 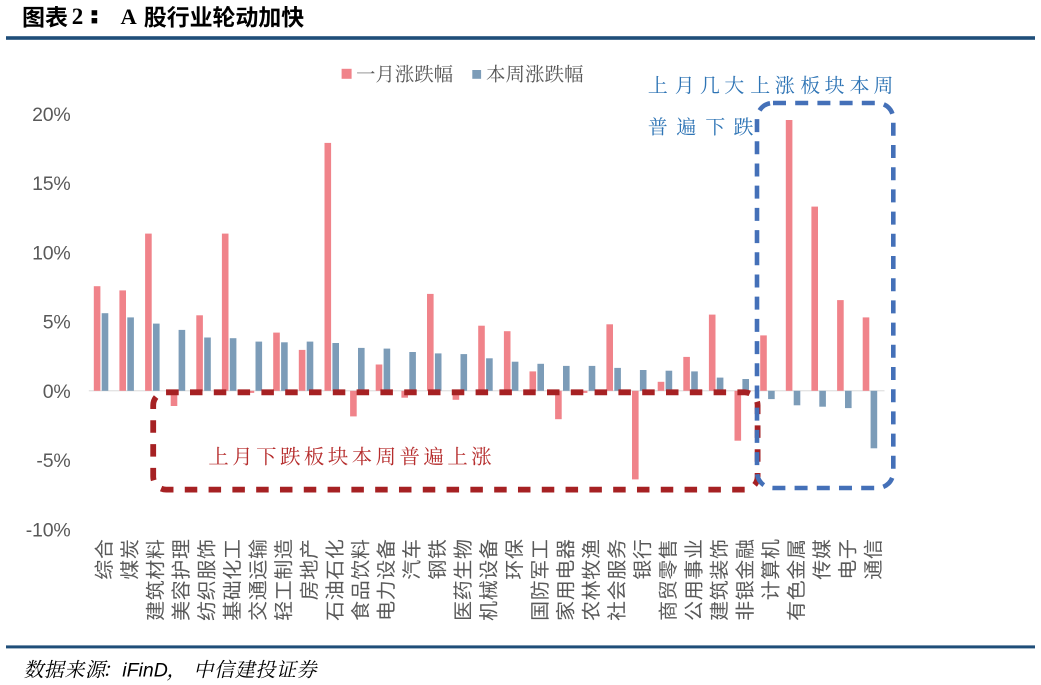 I want to click on svg-text: -10%, so click(x=48, y=530).